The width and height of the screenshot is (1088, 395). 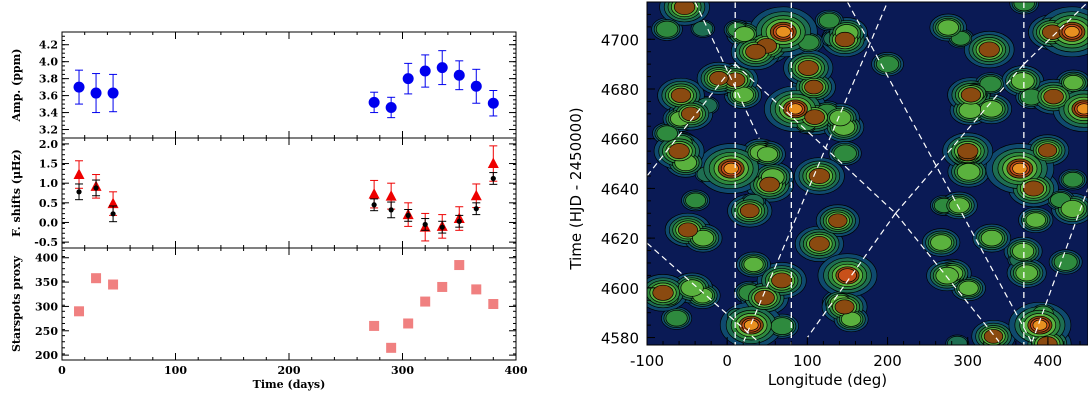 I want to click on y-tick-label: 0.0, so click(x=48, y=222).